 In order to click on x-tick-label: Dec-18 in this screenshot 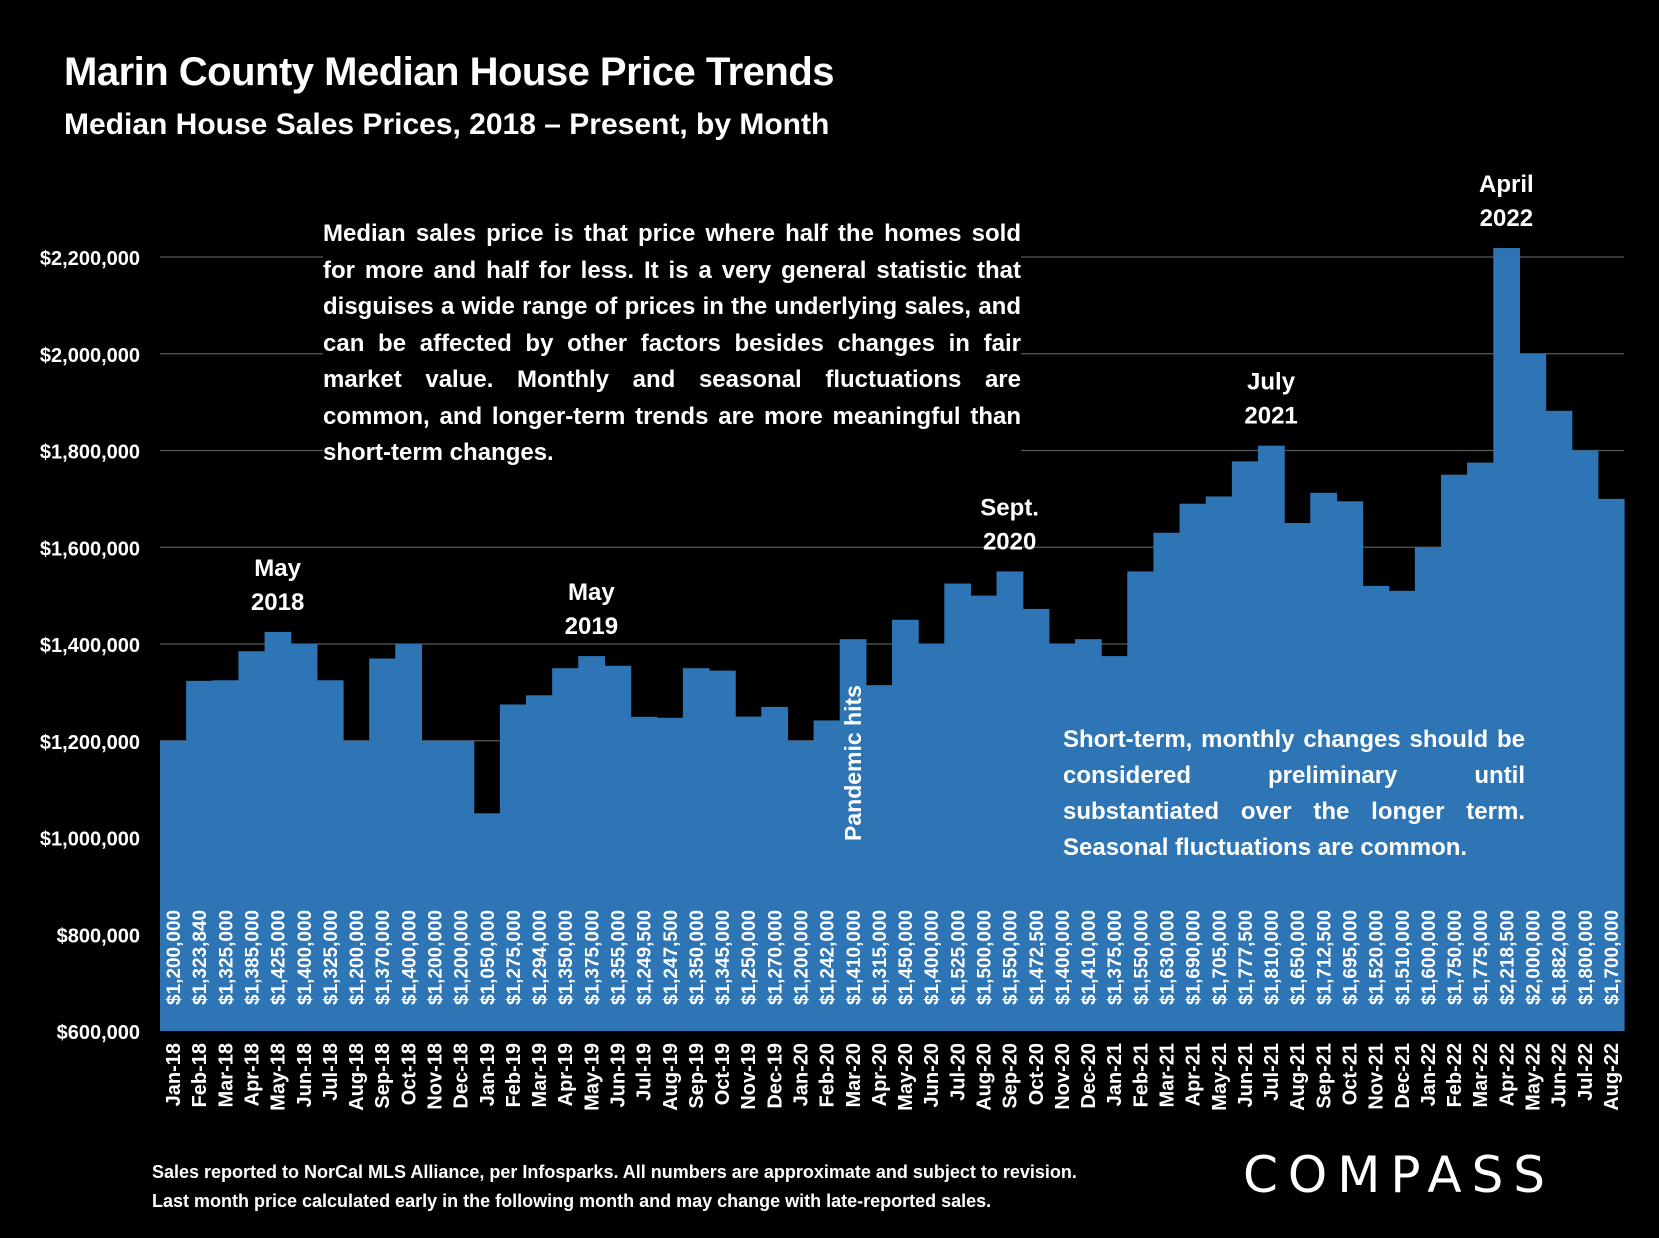, I will do `click(462, 1076)`.